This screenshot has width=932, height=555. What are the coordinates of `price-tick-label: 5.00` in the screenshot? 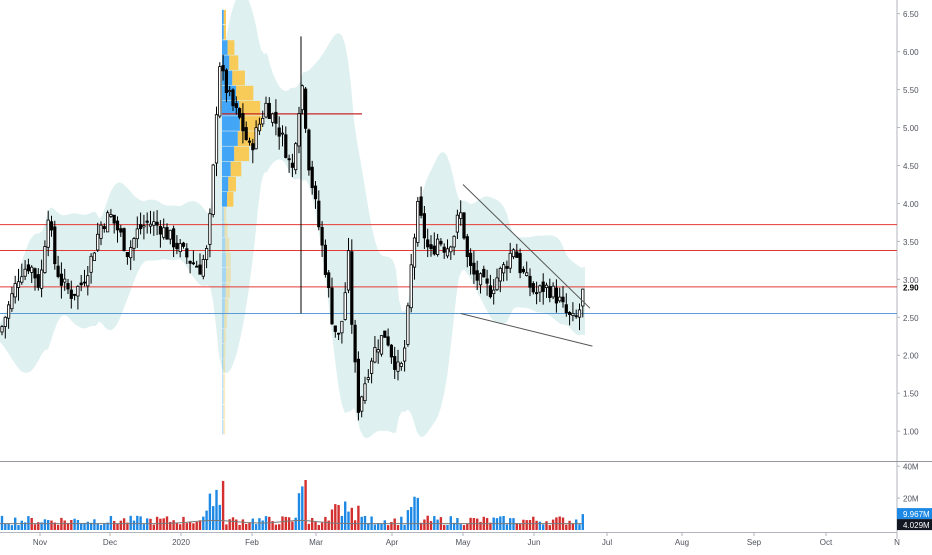 It's located at (911, 128).